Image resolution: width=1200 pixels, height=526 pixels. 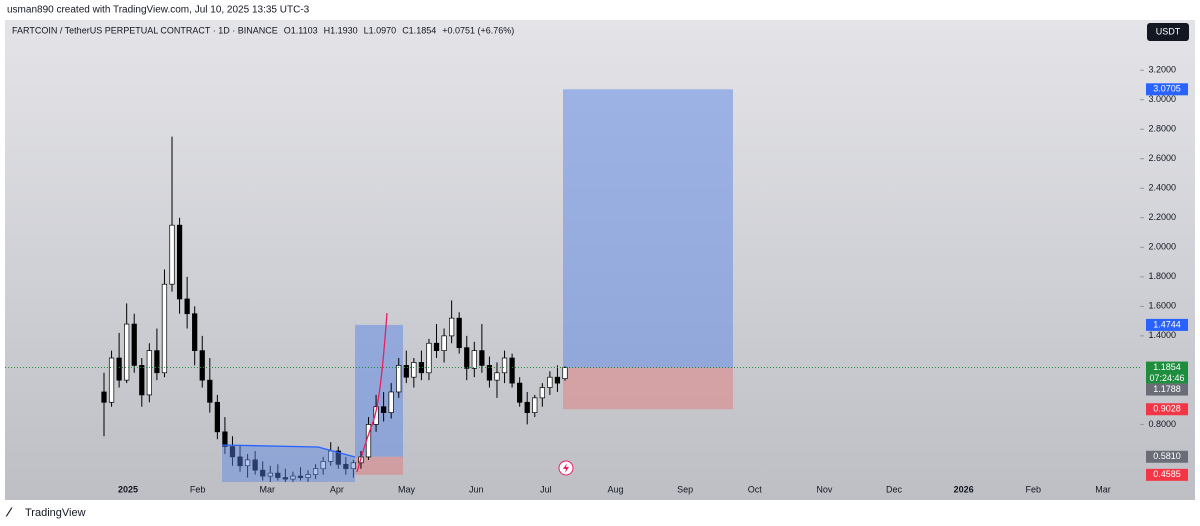 What do you see at coordinates (478, 30) in the screenshot?
I see `legend-value: +0.0751 (+6.76%)` at bounding box center [478, 30].